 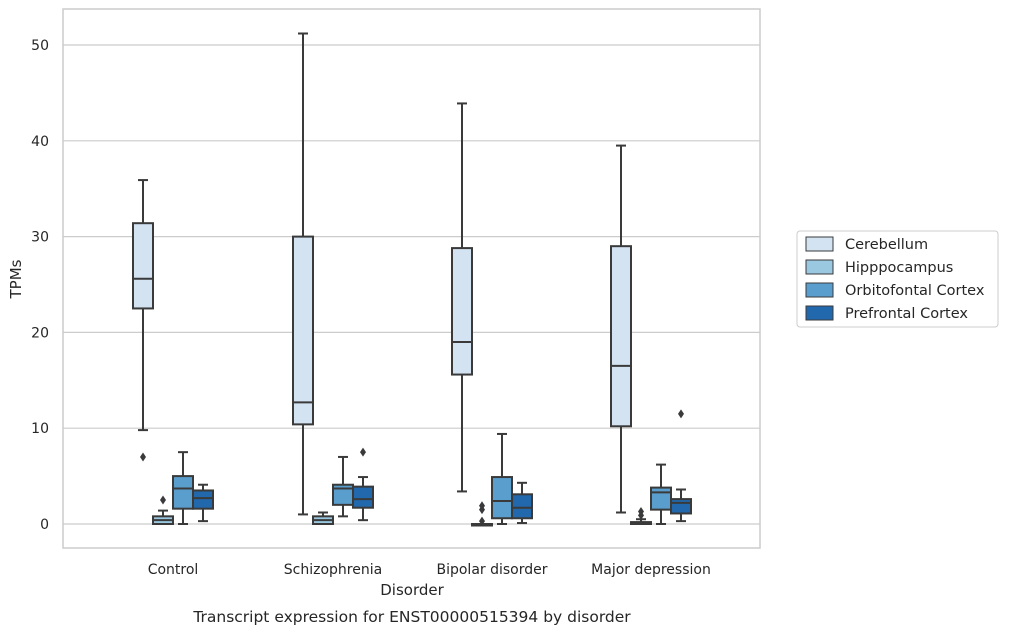 What do you see at coordinates (651, 570) in the screenshot?
I see `x-tick-label-4: Major depression` at bounding box center [651, 570].